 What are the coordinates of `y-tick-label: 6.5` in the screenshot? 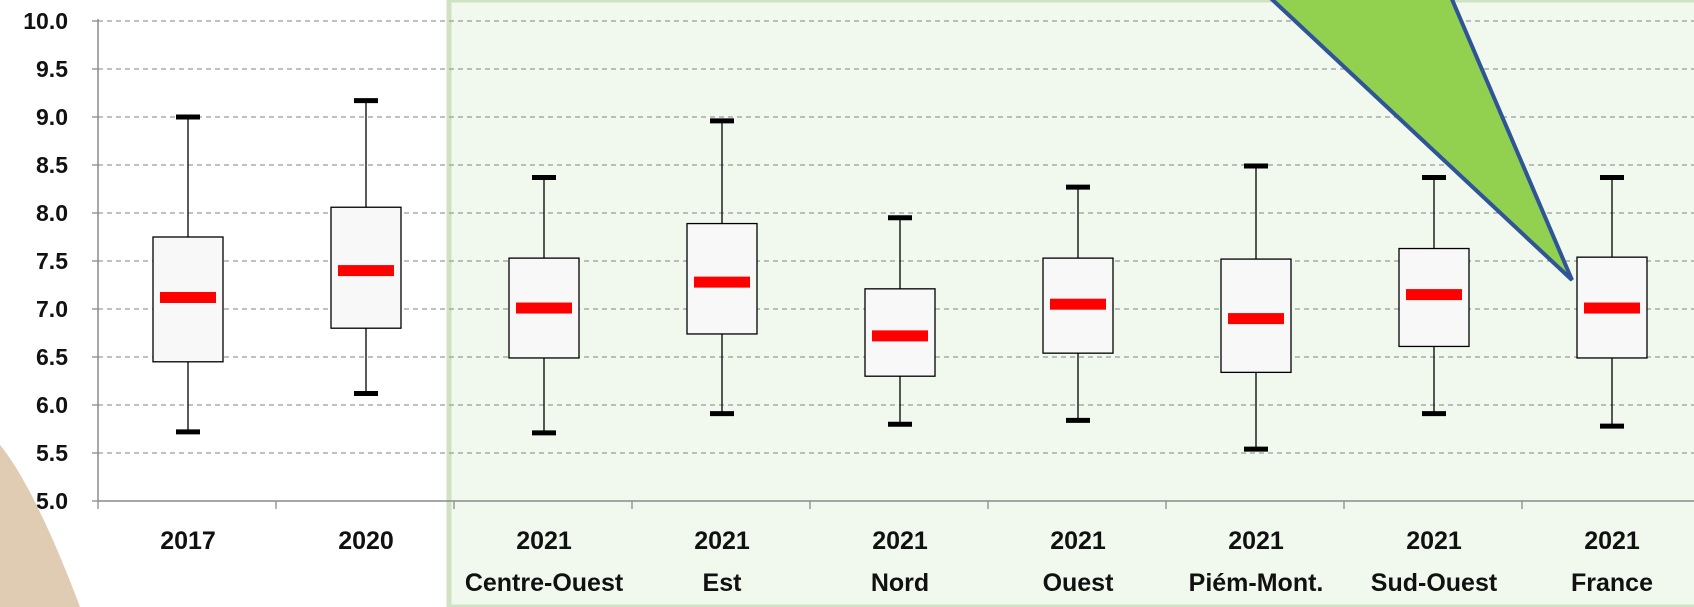 It's located at (52, 357).